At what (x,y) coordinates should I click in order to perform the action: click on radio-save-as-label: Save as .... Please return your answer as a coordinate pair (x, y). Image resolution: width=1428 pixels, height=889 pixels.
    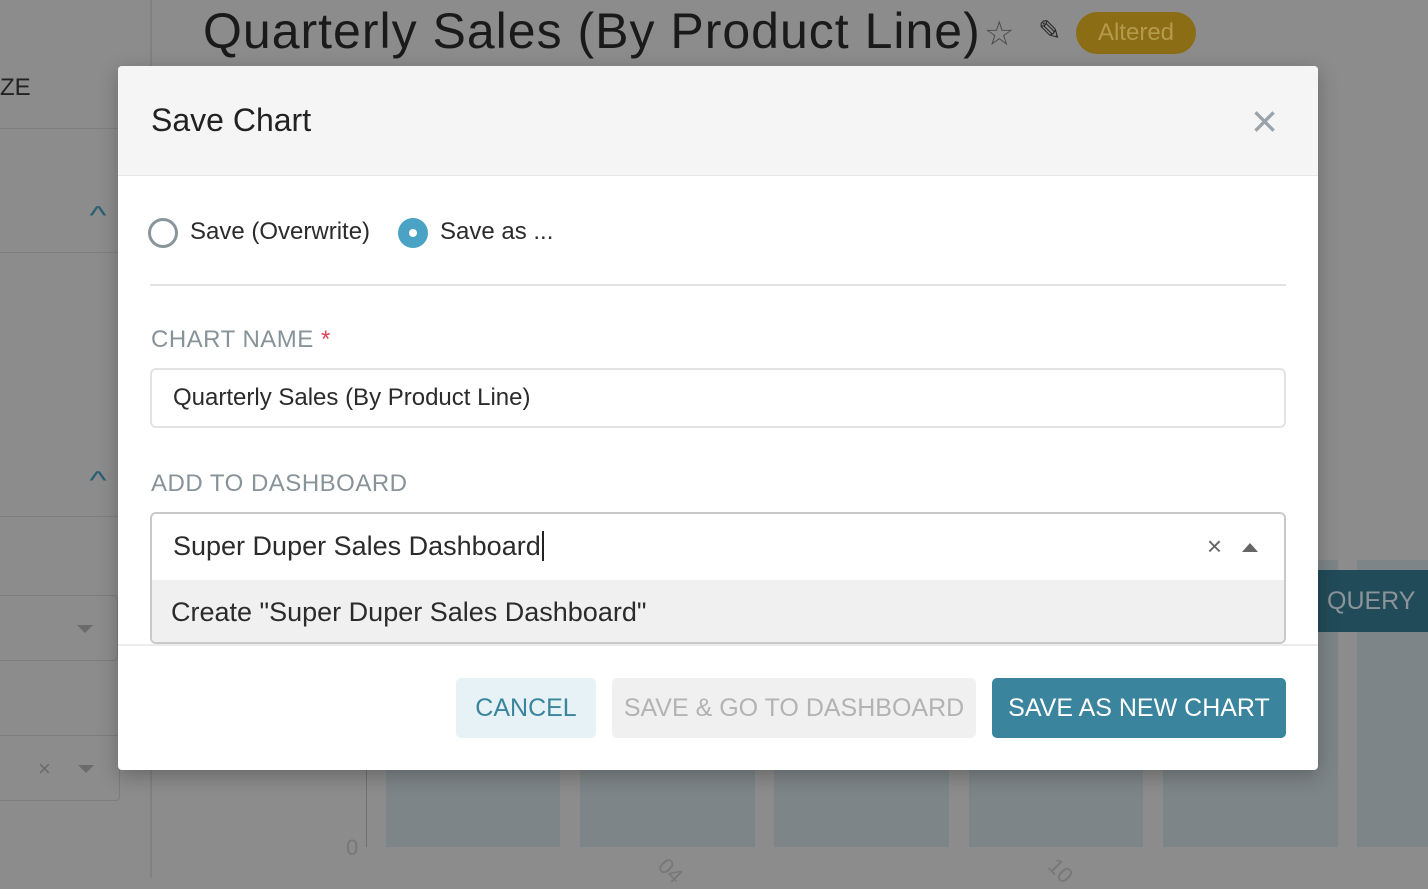
    Looking at the image, I should click on (497, 231).